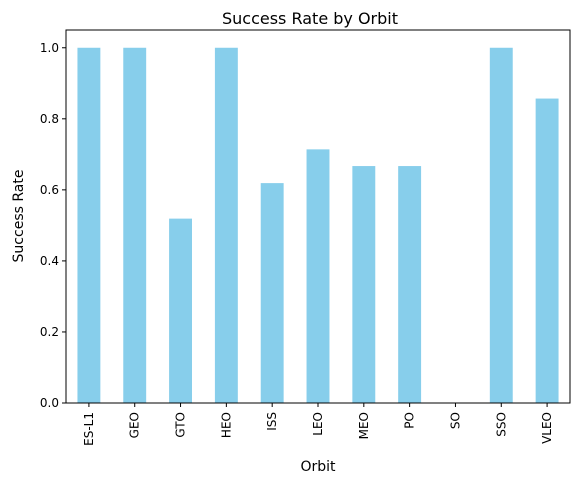 The height and width of the screenshot is (485, 571). Describe the element at coordinates (410, 284) in the screenshot. I see `bar-po` at that location.